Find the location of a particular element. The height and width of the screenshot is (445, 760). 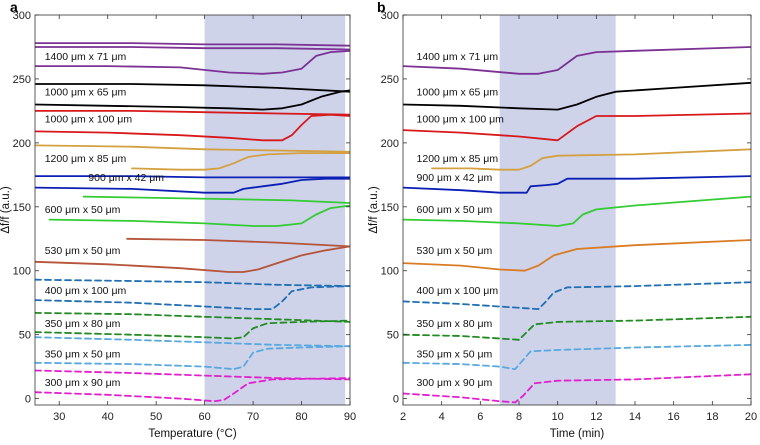

x-tick-label-3: 8 is located at coordinates (519, 417).